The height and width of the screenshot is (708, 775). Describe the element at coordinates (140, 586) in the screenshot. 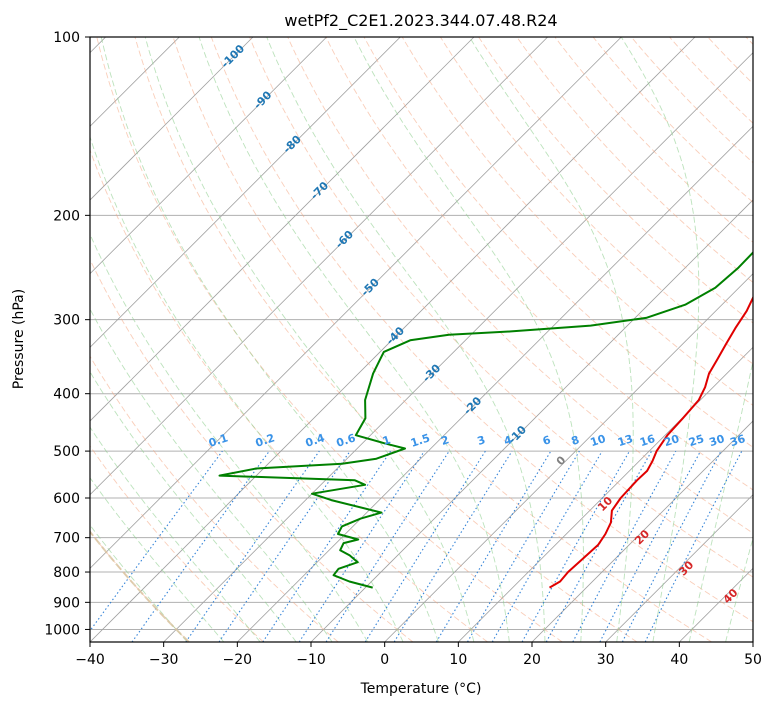

I see `reference-adiabat` at that location.